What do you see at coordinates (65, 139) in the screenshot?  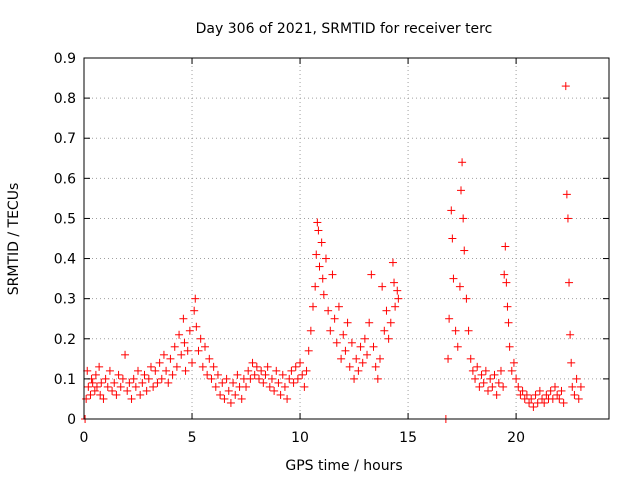 I see `y-tick-label: 0.7` at bounding box center [65, 139].